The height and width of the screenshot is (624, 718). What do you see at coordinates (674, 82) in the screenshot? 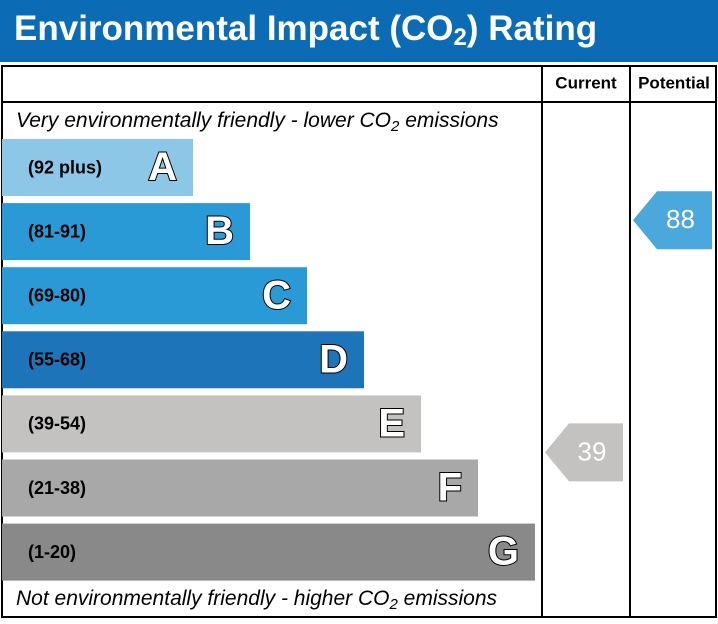
I see `column-header: Potential` at bounding box center [674, 82].